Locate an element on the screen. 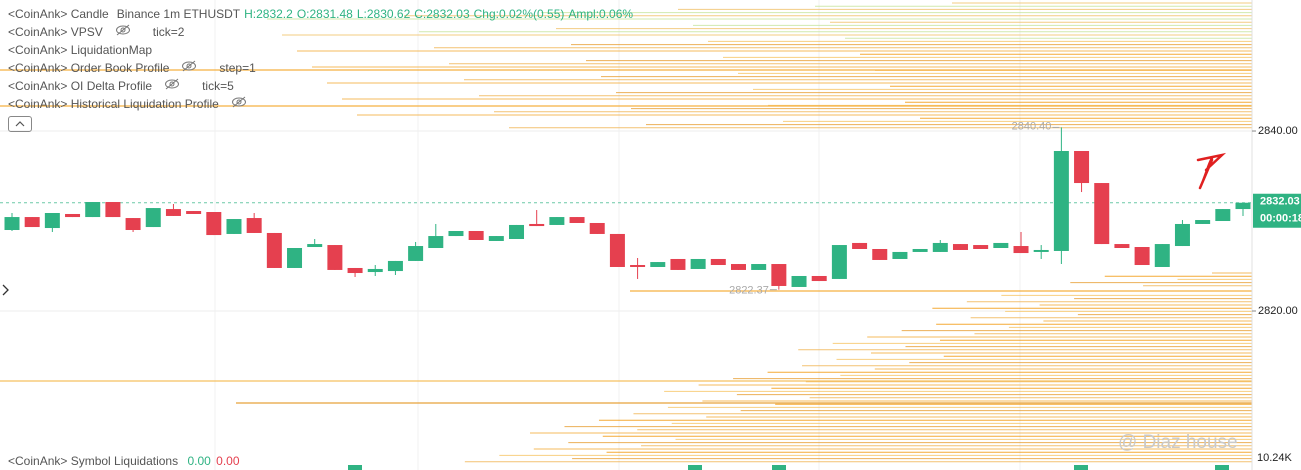 The image size is (1301, 470). indicator-name: <CoinAnk> LiquidationMap is located at coordinates (80, 50).